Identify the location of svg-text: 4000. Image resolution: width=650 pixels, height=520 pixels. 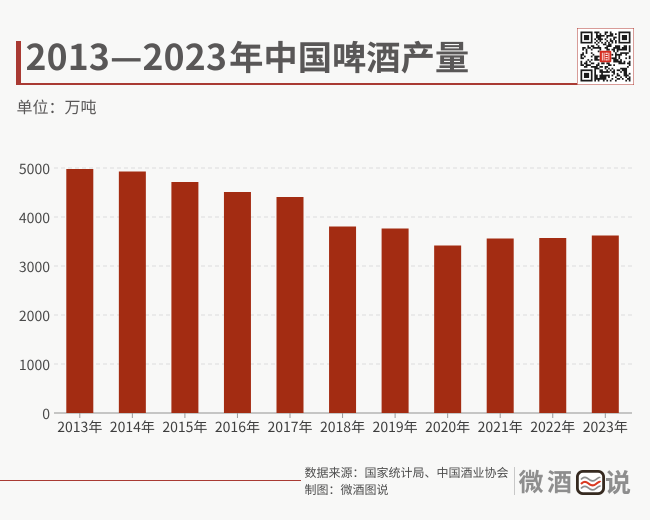
(34, 218).